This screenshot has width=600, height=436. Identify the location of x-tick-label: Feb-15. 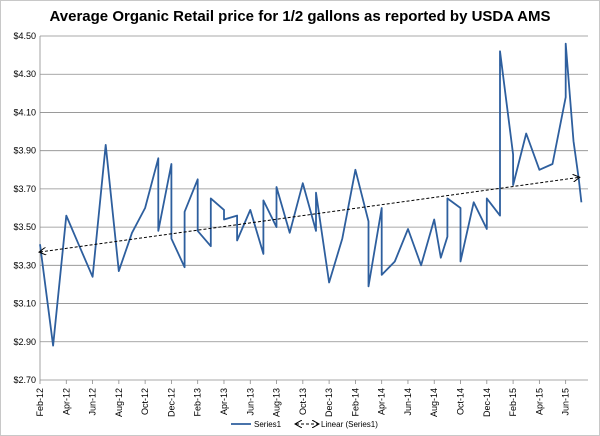
(513, 402).